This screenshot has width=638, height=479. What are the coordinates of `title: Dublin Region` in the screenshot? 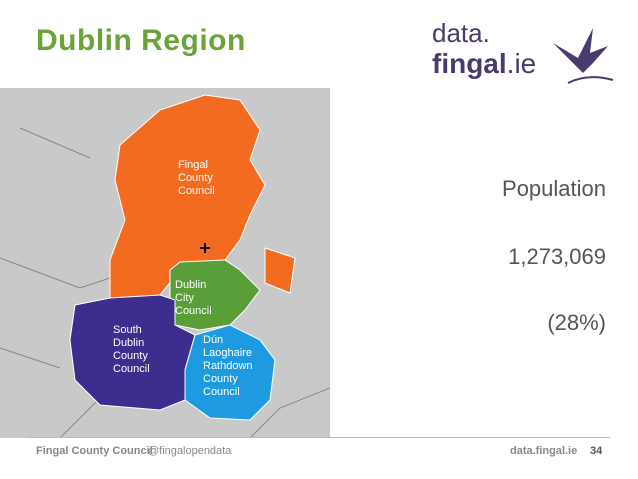 It's located at (141, 40).